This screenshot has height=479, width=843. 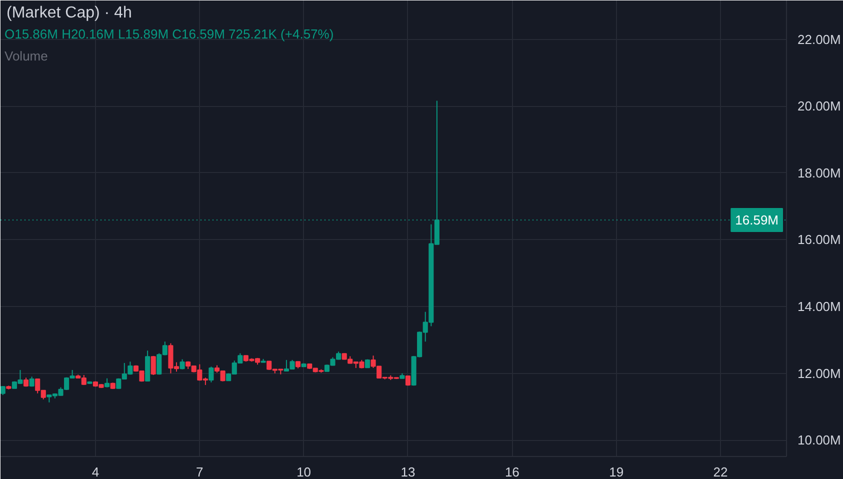 I want to click on x-tick-label: 19, so click(x=616, y=471).